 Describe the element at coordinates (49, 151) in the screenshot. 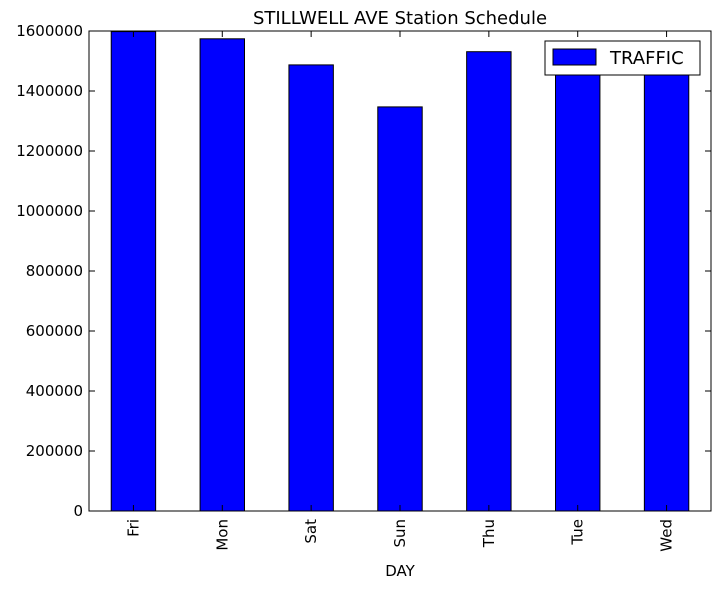

I see `y-tick-label: 1200000` at that location.